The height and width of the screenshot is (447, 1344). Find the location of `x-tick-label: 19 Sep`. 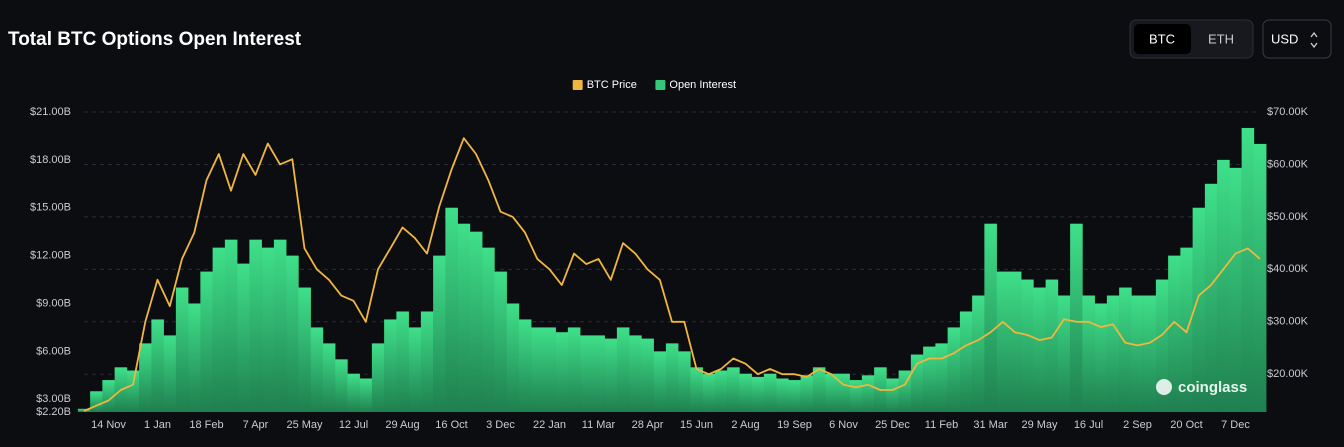

x-tick-label: 19 Sep is located at coordinates (794, 425).